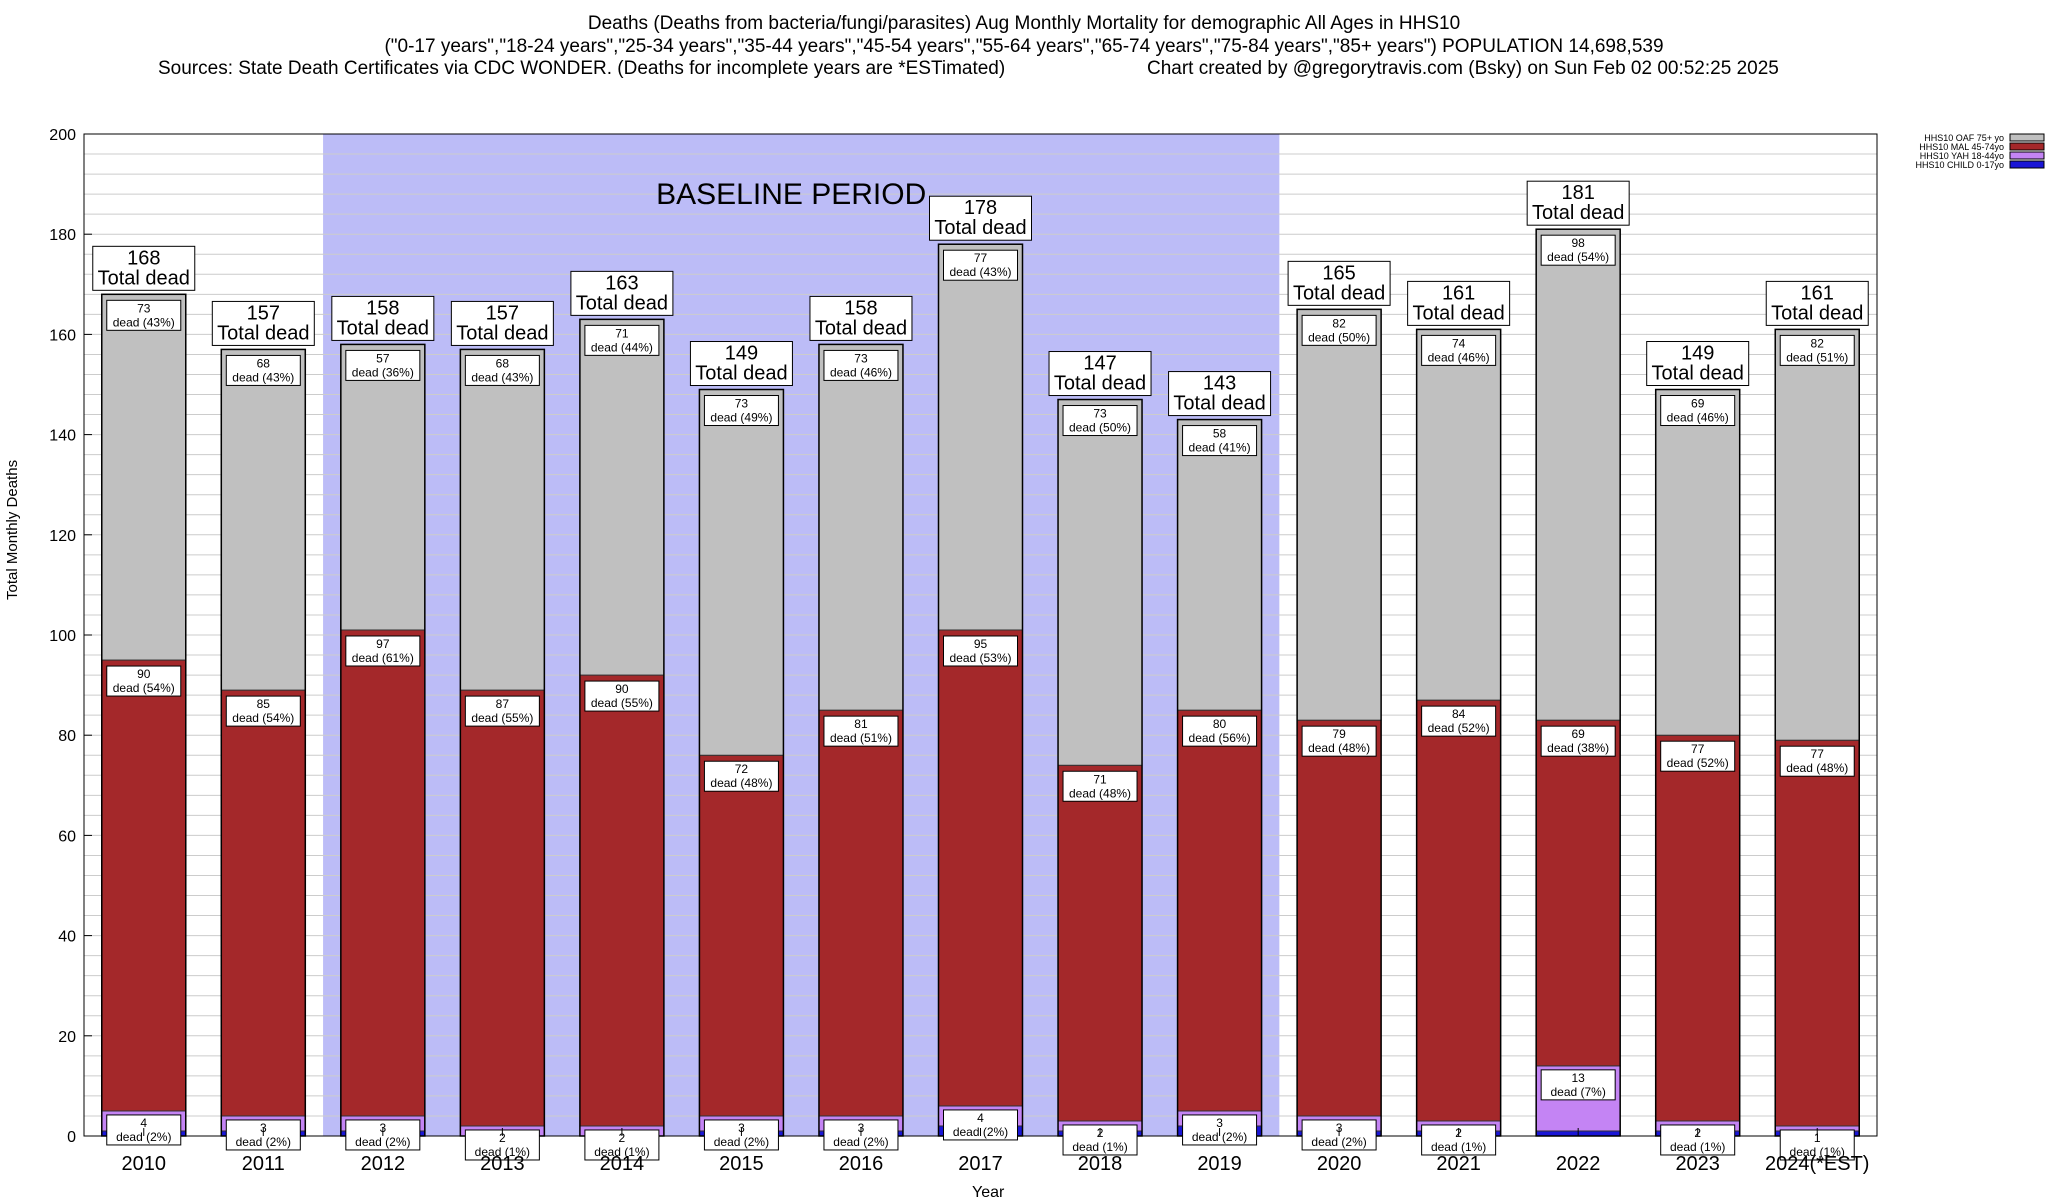 Image resolution: width=2048 pixels, height=1202 pixels. I want to click on total-value-label: 163, so click(621, 283).